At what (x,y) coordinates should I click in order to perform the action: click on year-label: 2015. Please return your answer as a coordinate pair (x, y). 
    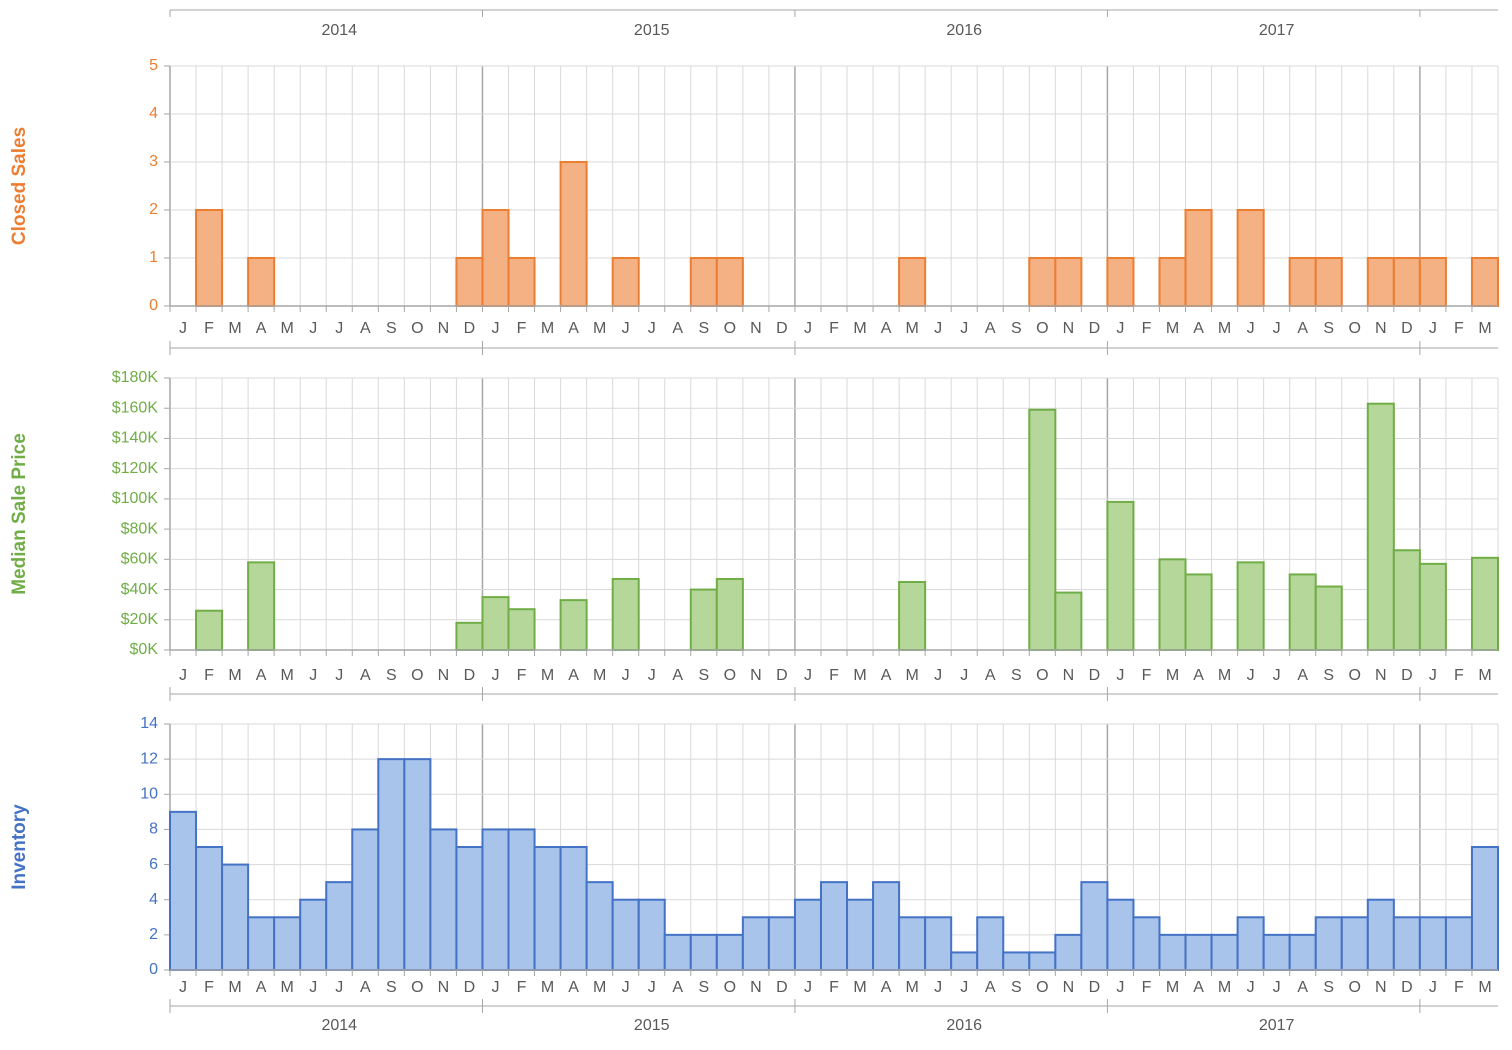
    Looking at the image, I should click on (652, 1025).